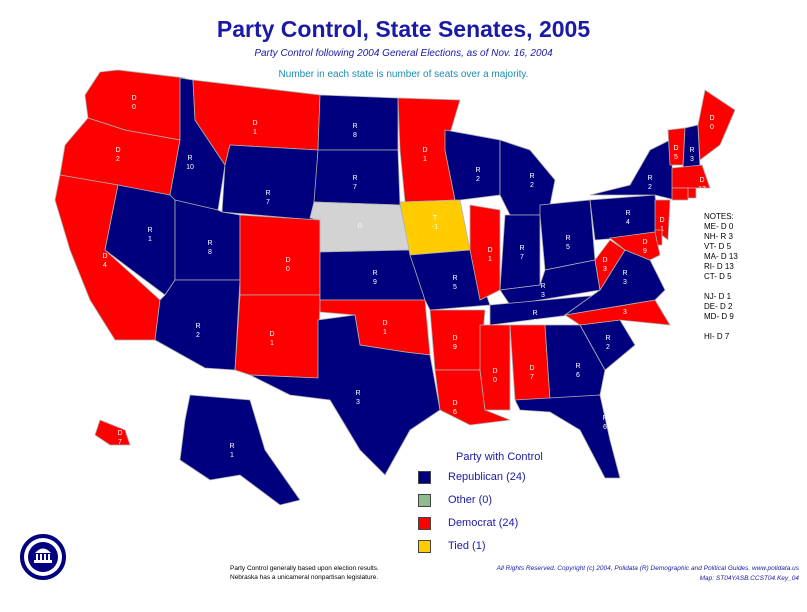  What do you see at coordinates (454, 278) in the screenshot?
I see `state-label-mo: R` at bounding box center [454, 278].